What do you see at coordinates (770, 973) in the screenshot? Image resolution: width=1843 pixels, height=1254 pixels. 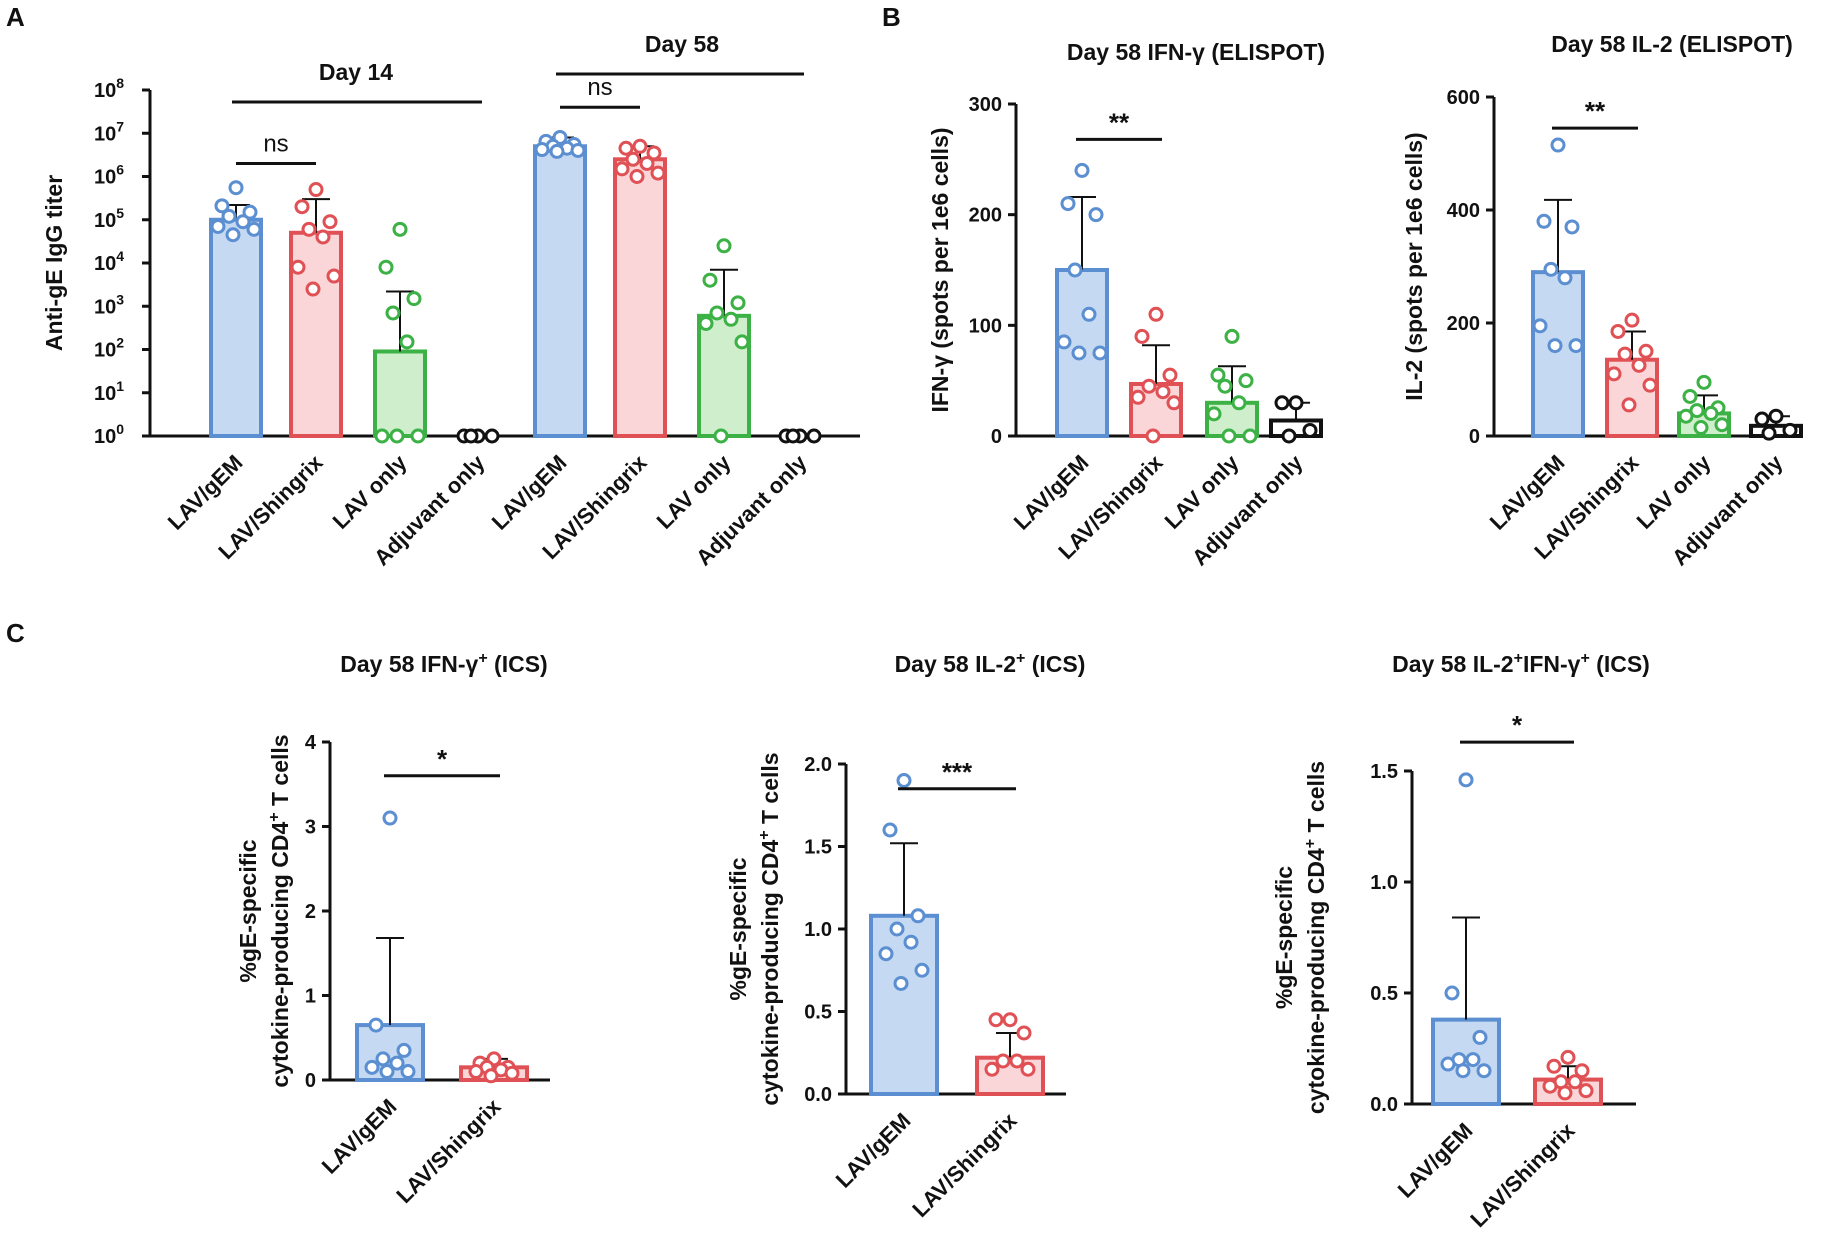 I see `c2-y-label-main: cytokine-producing CD4` at bounding box center [770, 973].